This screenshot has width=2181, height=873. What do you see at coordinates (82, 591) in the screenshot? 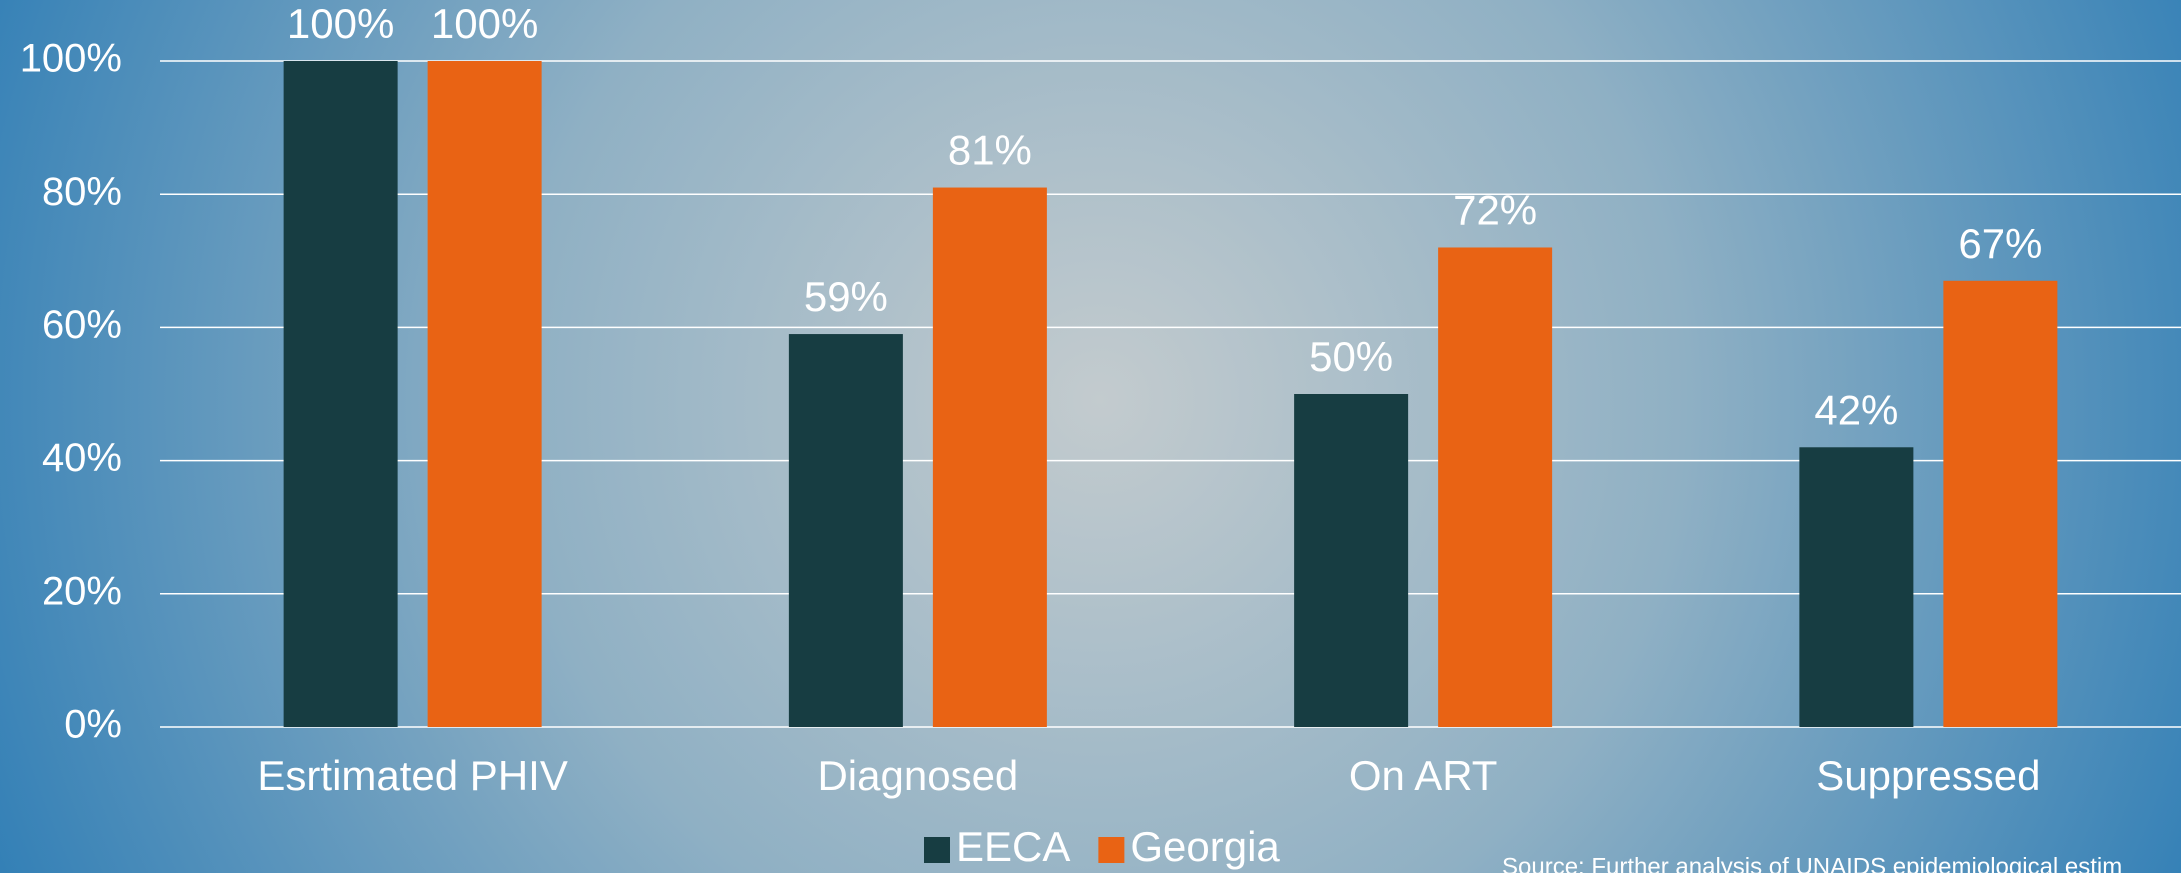
I see `y-tick-label: 20%` at bounding box center [82, 591].